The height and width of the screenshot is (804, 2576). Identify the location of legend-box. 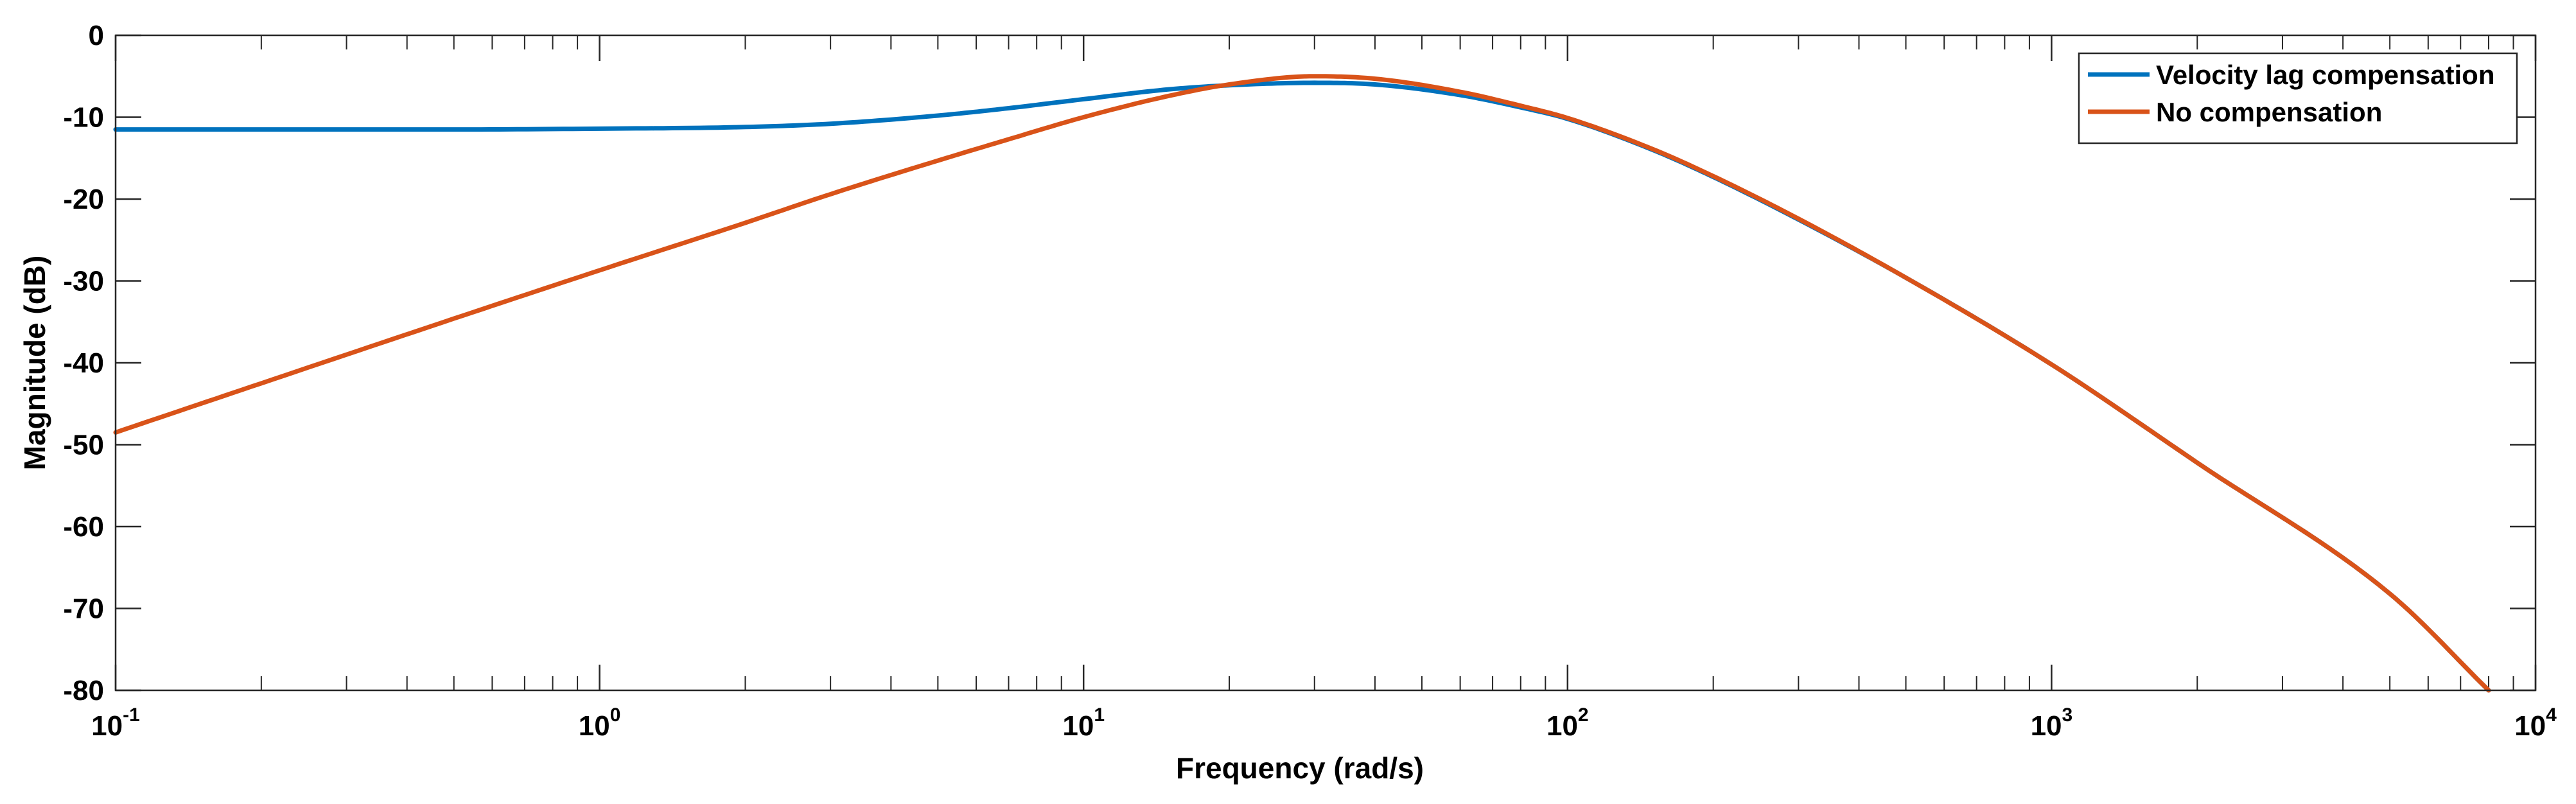
(2298, 98).